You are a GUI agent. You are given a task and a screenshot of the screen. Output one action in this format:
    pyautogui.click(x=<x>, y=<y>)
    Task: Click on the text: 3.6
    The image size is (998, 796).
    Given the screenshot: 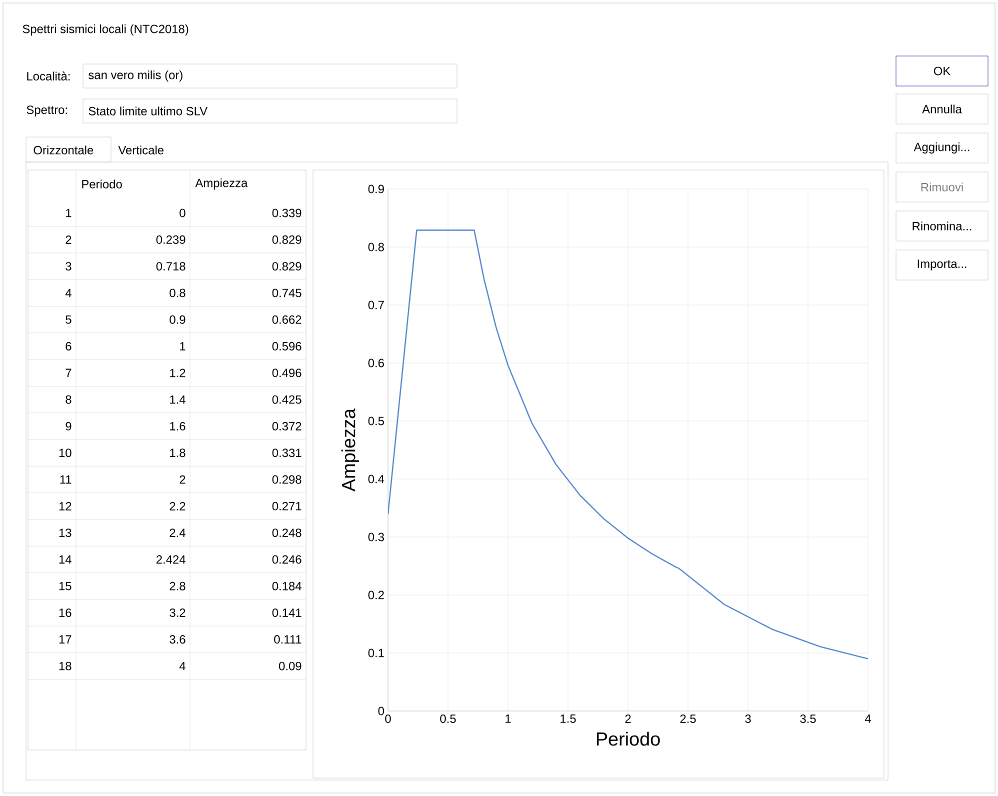 What is the action you would take?
    pyautogui.click(x=178, y=639)
    